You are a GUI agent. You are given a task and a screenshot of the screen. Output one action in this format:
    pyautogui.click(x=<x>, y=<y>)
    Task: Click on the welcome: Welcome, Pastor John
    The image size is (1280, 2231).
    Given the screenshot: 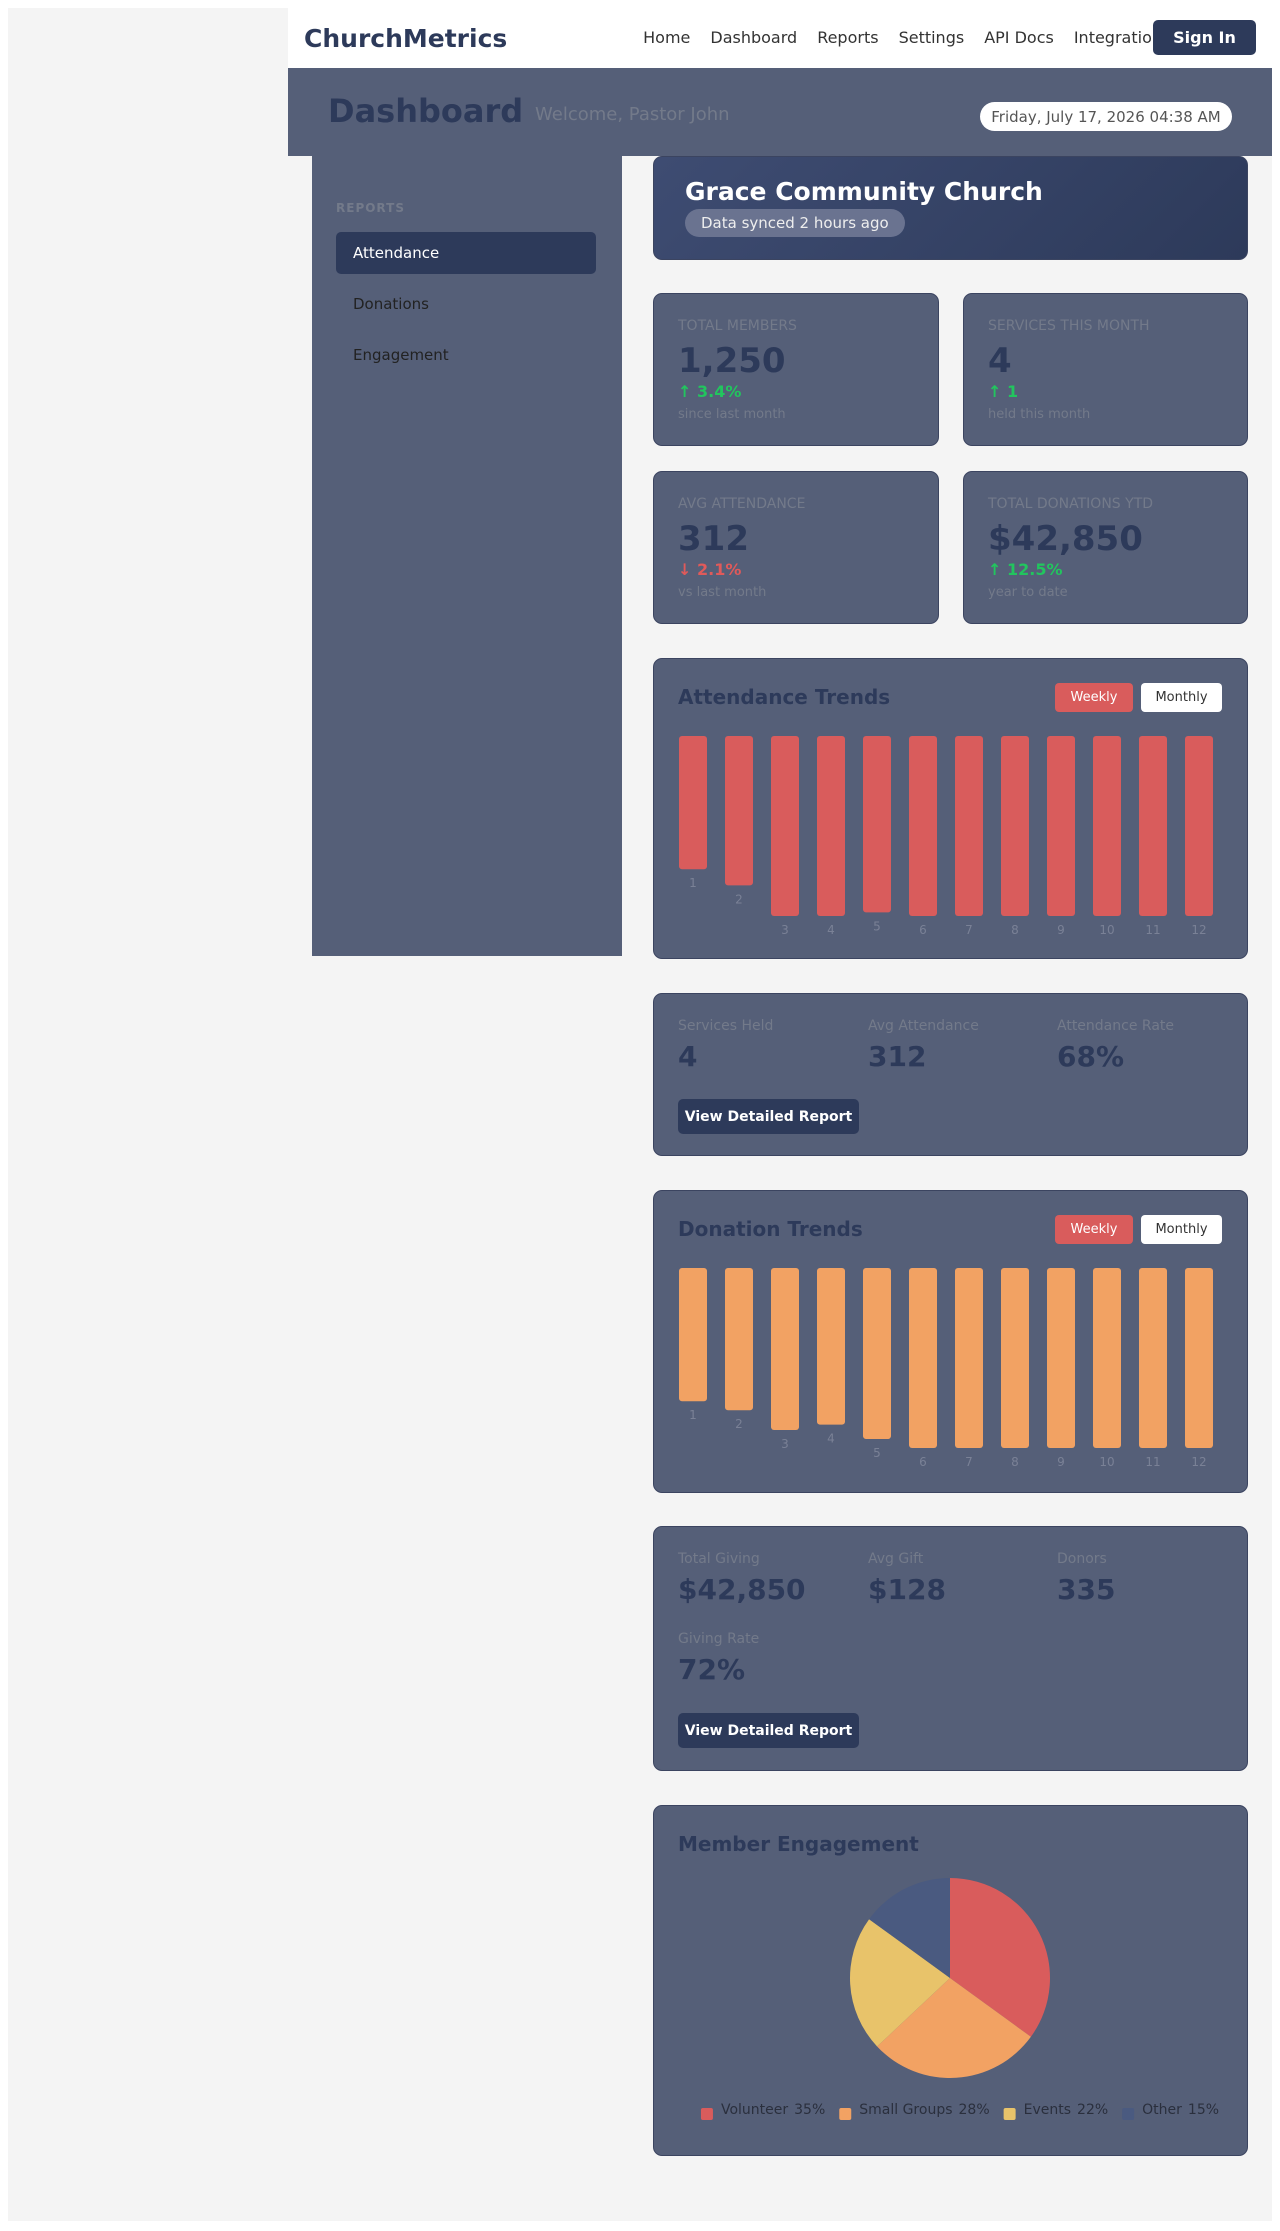 What is the action you would take?
    pyautogui.click(x=632, y=114)
    